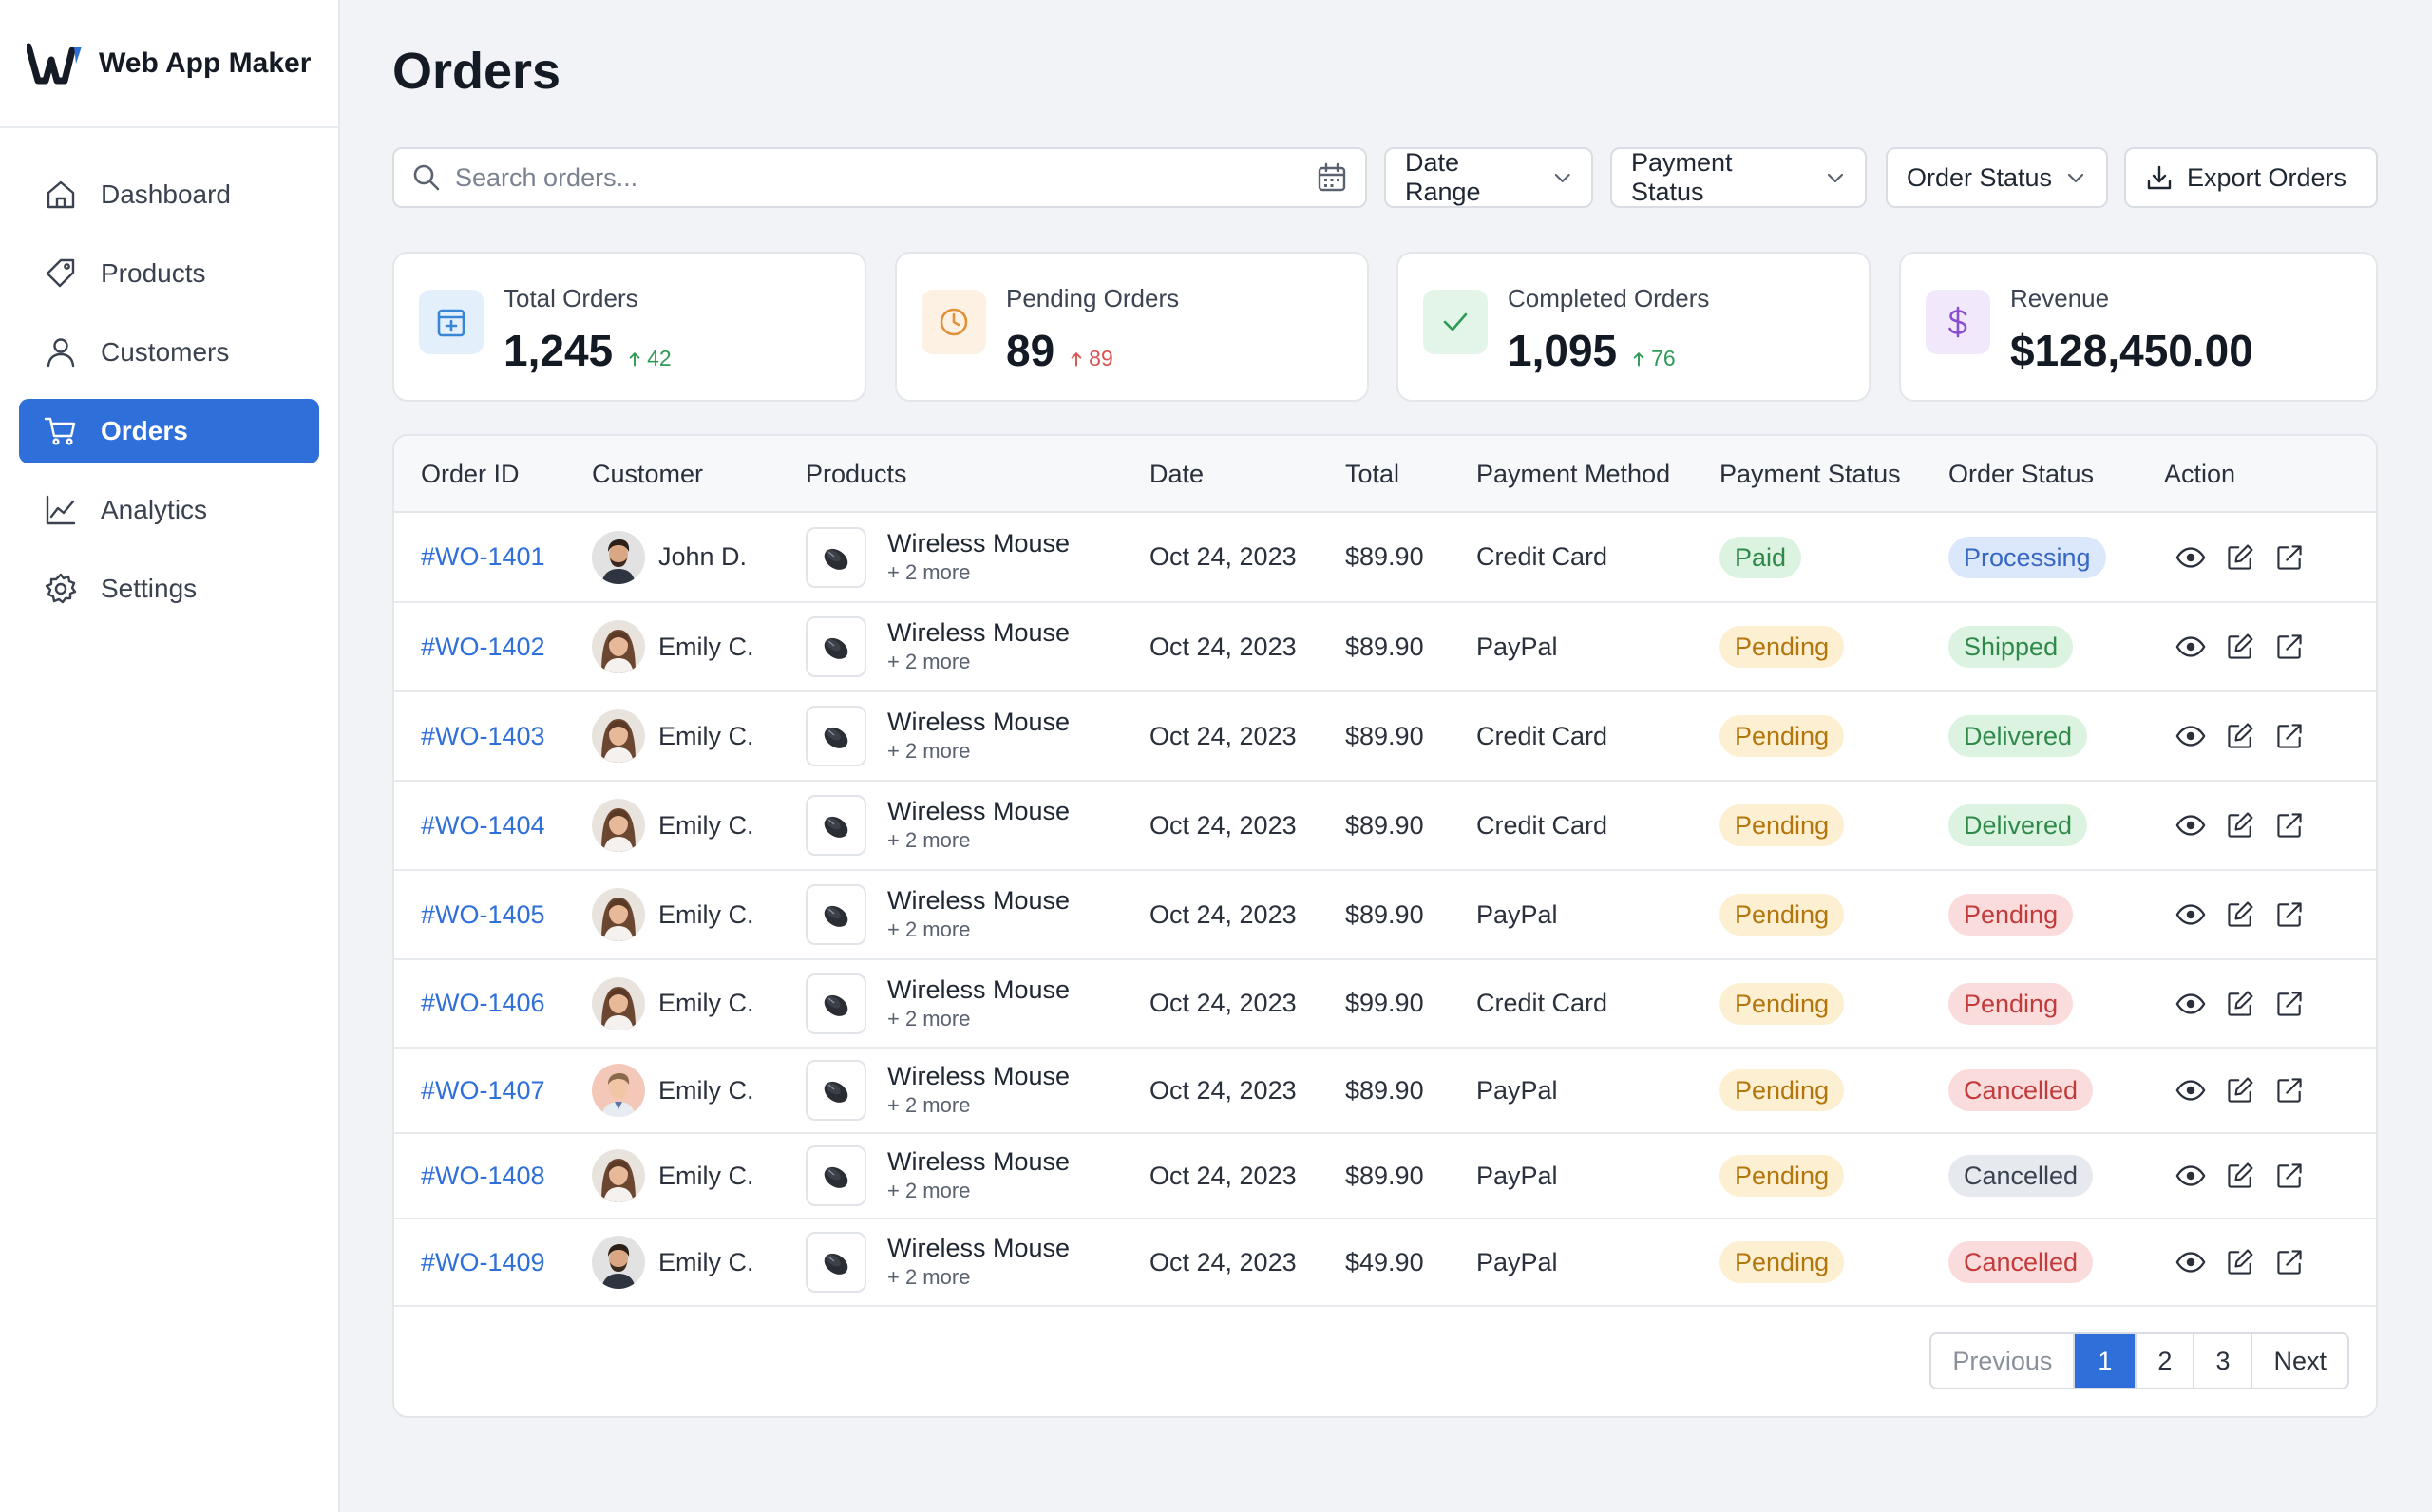  What do you see at coordinates (1997, 178) in the screenshot?
I see `order-status-dropdown: Order Status` at bounding box center [1997, 178].